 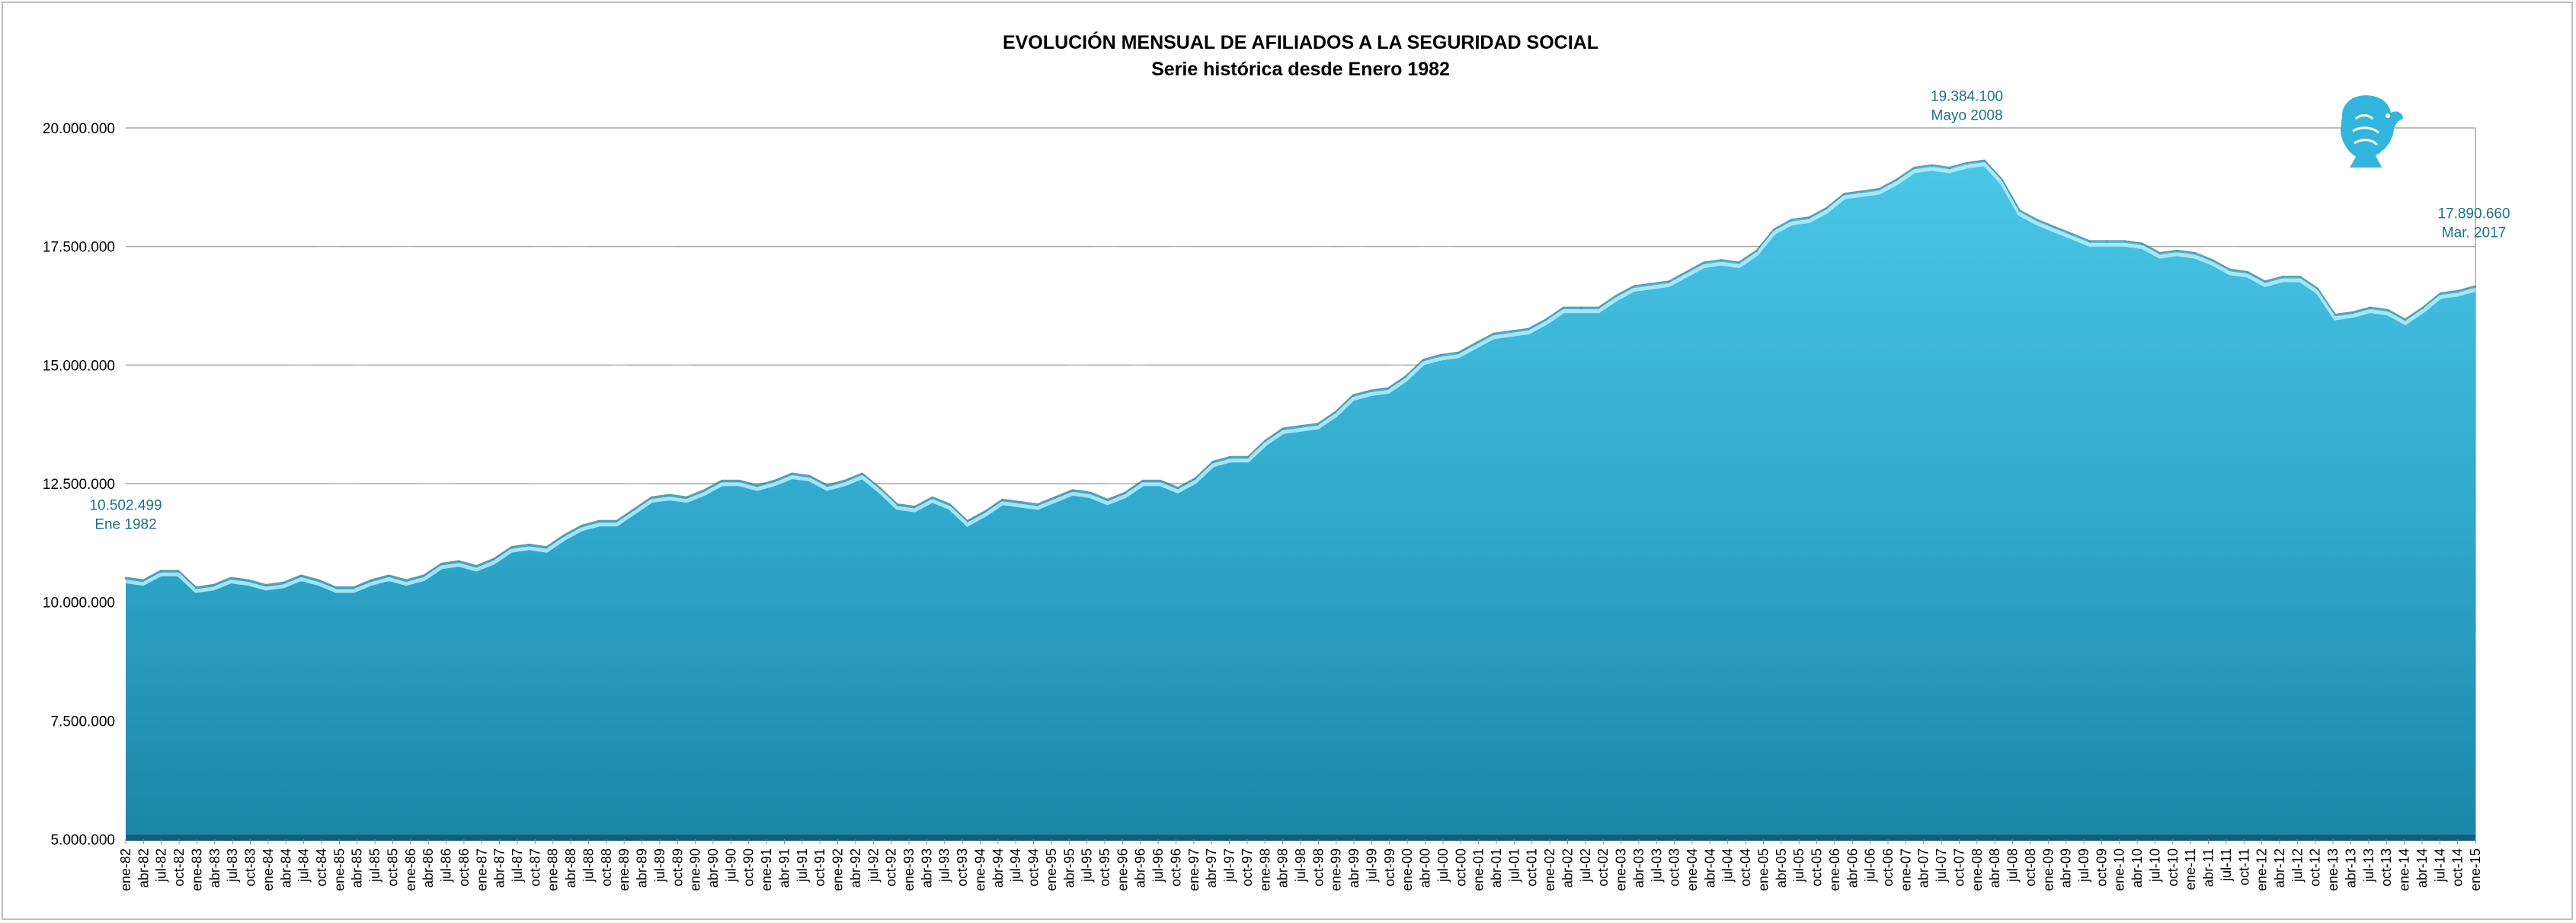 I want to click on x-tick-label: ene-90, so click(x=695, y=869).